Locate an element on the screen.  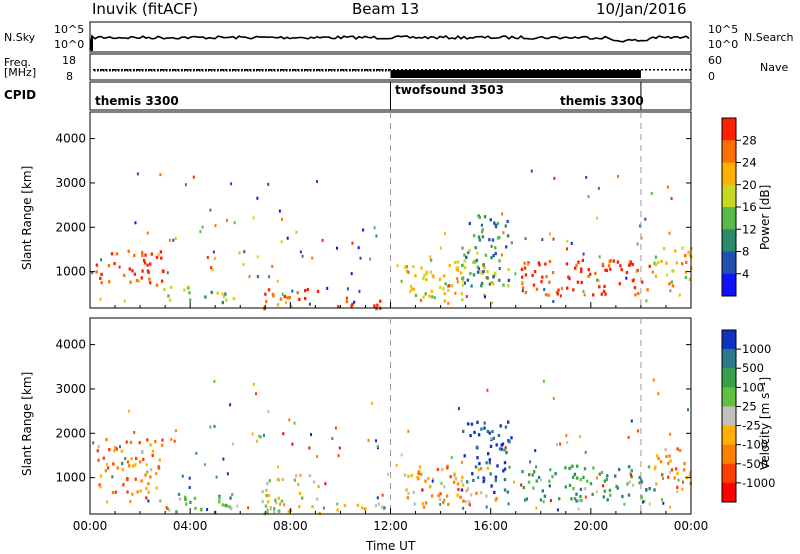
nave-tick-low: 0 is located at coordinates (711, 76).